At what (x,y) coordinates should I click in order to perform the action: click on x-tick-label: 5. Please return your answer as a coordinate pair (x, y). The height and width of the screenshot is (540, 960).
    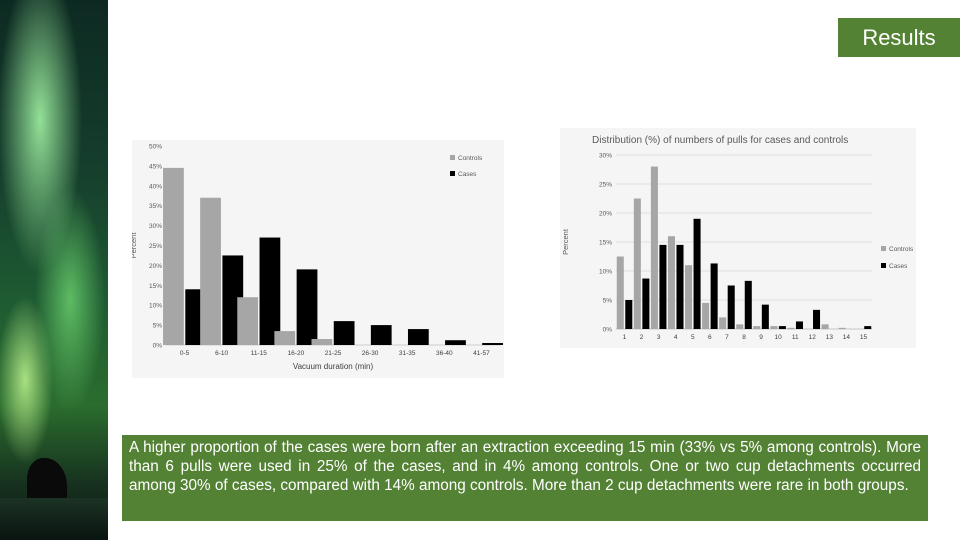
    Looking at the image, I should click on (693, 337).